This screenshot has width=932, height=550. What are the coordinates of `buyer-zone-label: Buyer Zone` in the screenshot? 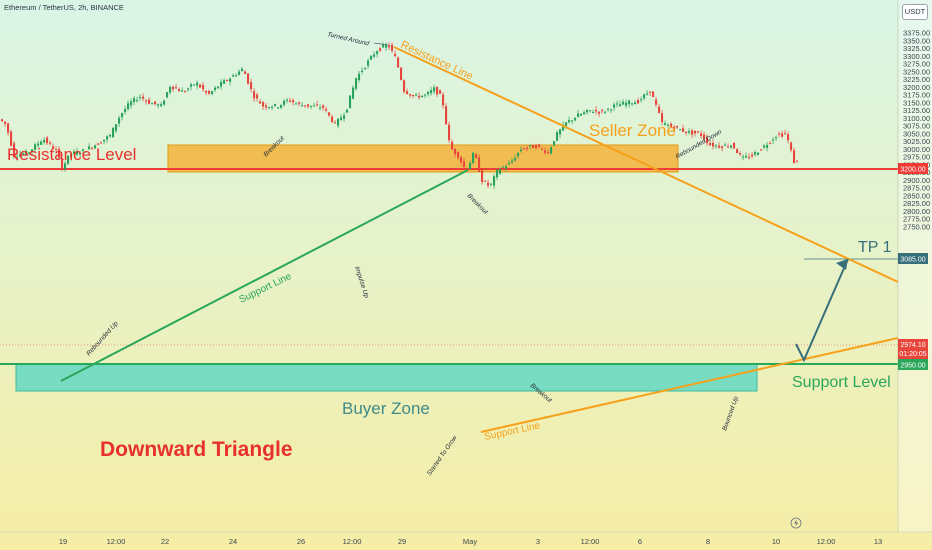 It's located at (386, 408).